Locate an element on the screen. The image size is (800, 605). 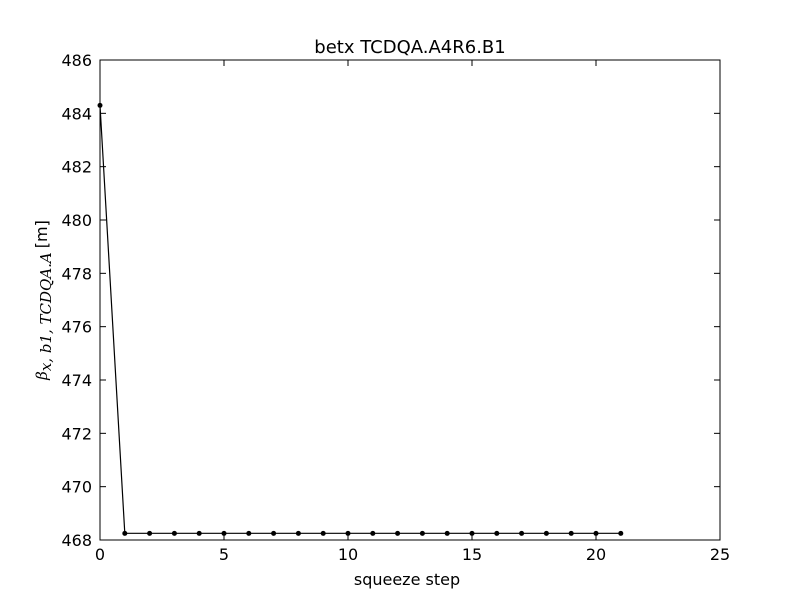
y-tick-label: 468 is located at coordinates (76, 540).